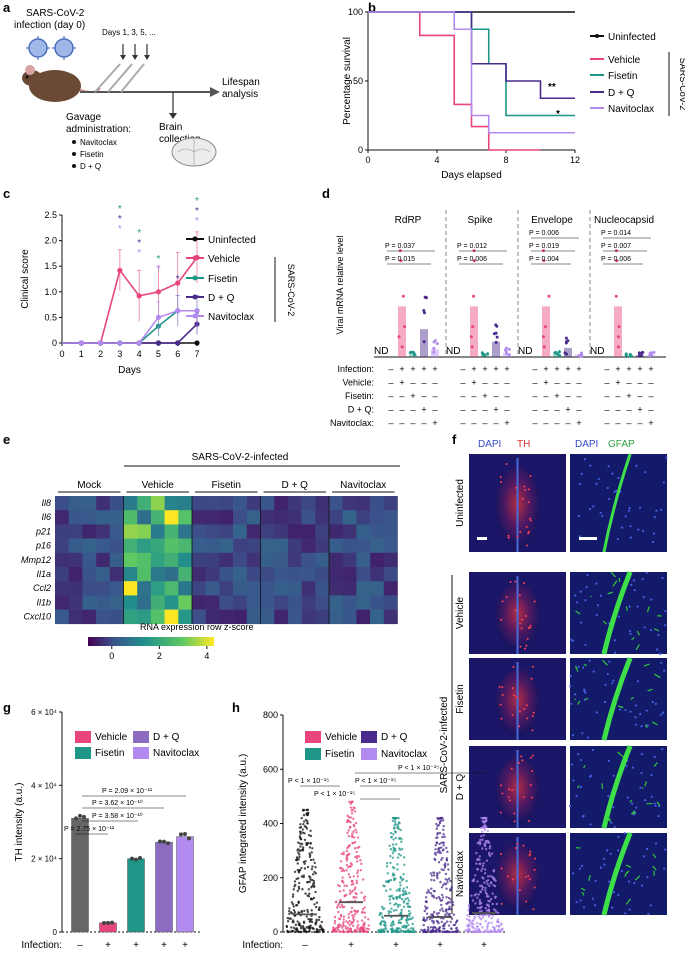 This screenshot has height=955, width=685. What do you see at coordinates (460, 698) in the screenshot?
I see `row-label: Fisetin` at bounding box center [460, 698].